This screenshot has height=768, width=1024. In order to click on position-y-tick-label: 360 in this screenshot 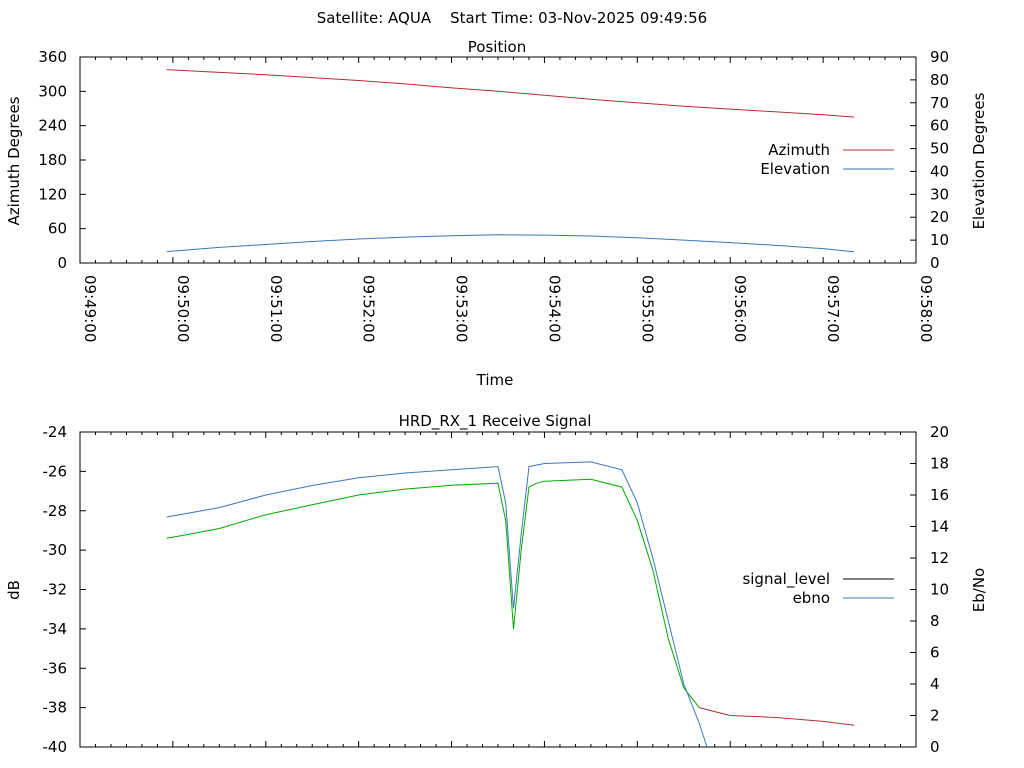, I will do `click(52, 57)`.